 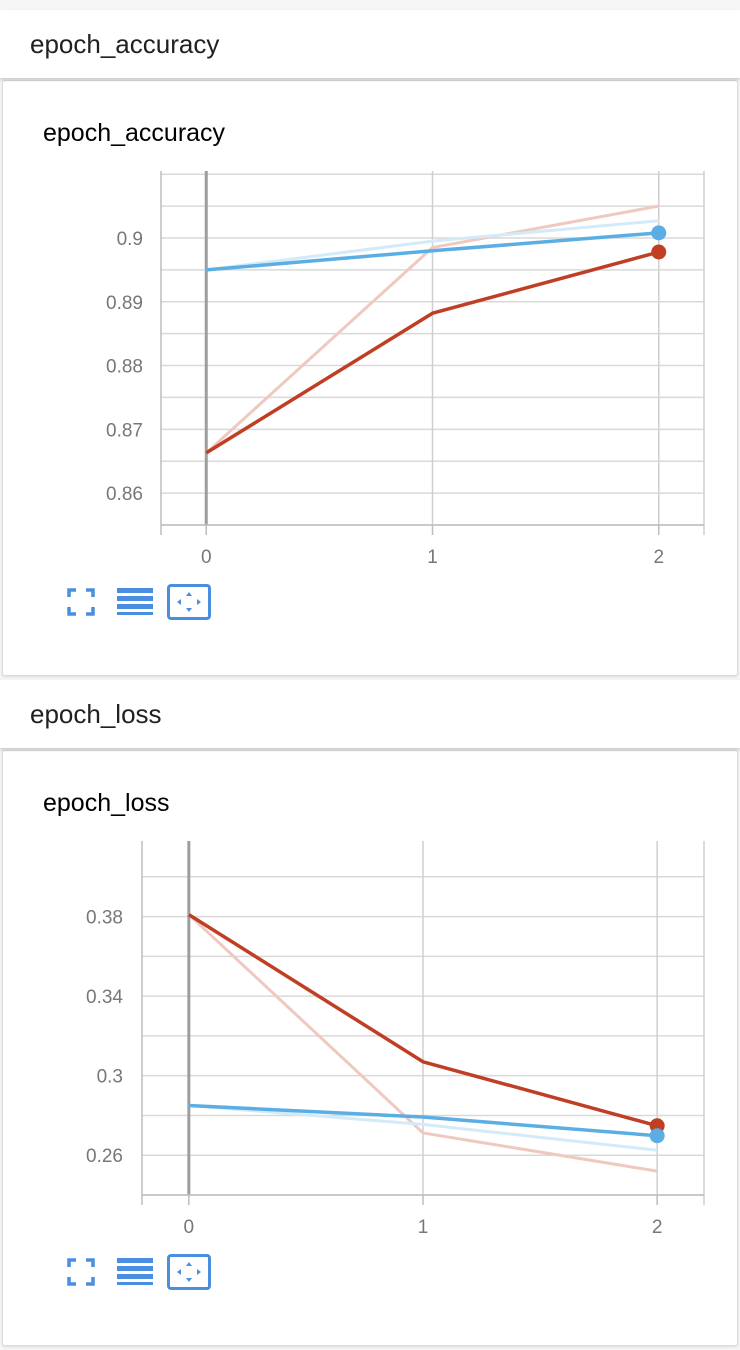 I want to click on y-tick-label: 0.34, so click(x=104, y=997).